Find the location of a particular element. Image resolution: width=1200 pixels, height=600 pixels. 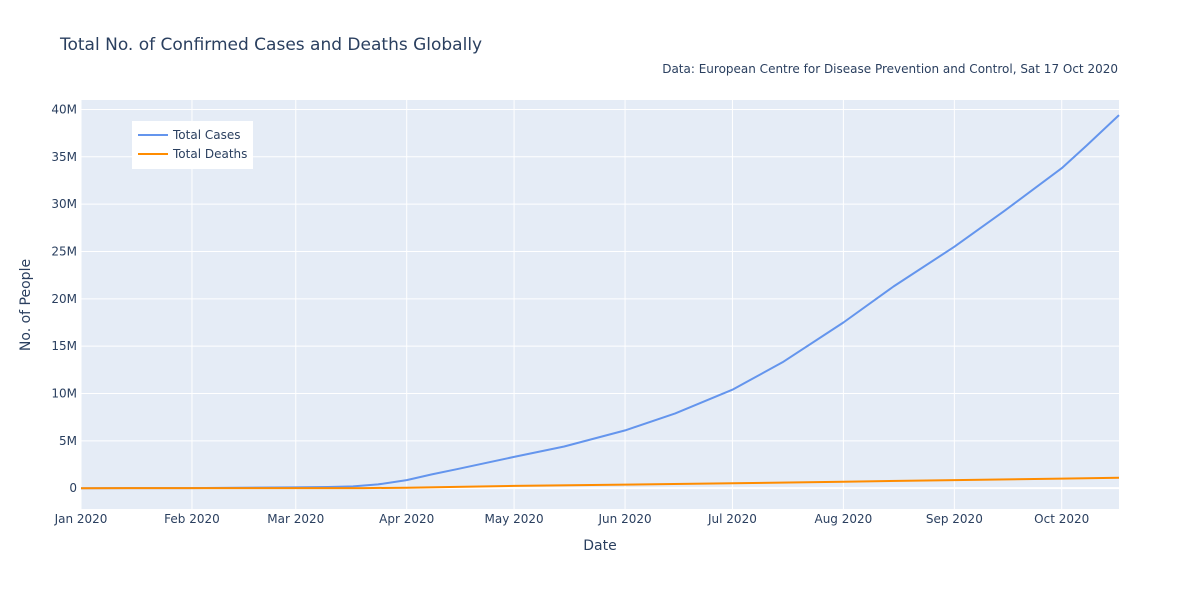

x-tick-label-feb-2020: Feb 2020 is located at coordinates (192, 519).